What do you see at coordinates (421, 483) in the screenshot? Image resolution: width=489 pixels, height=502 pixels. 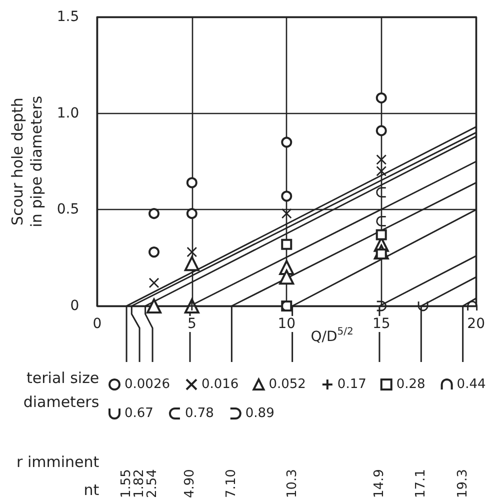 I see `text: 17.1` at bounding box center [421, 483].